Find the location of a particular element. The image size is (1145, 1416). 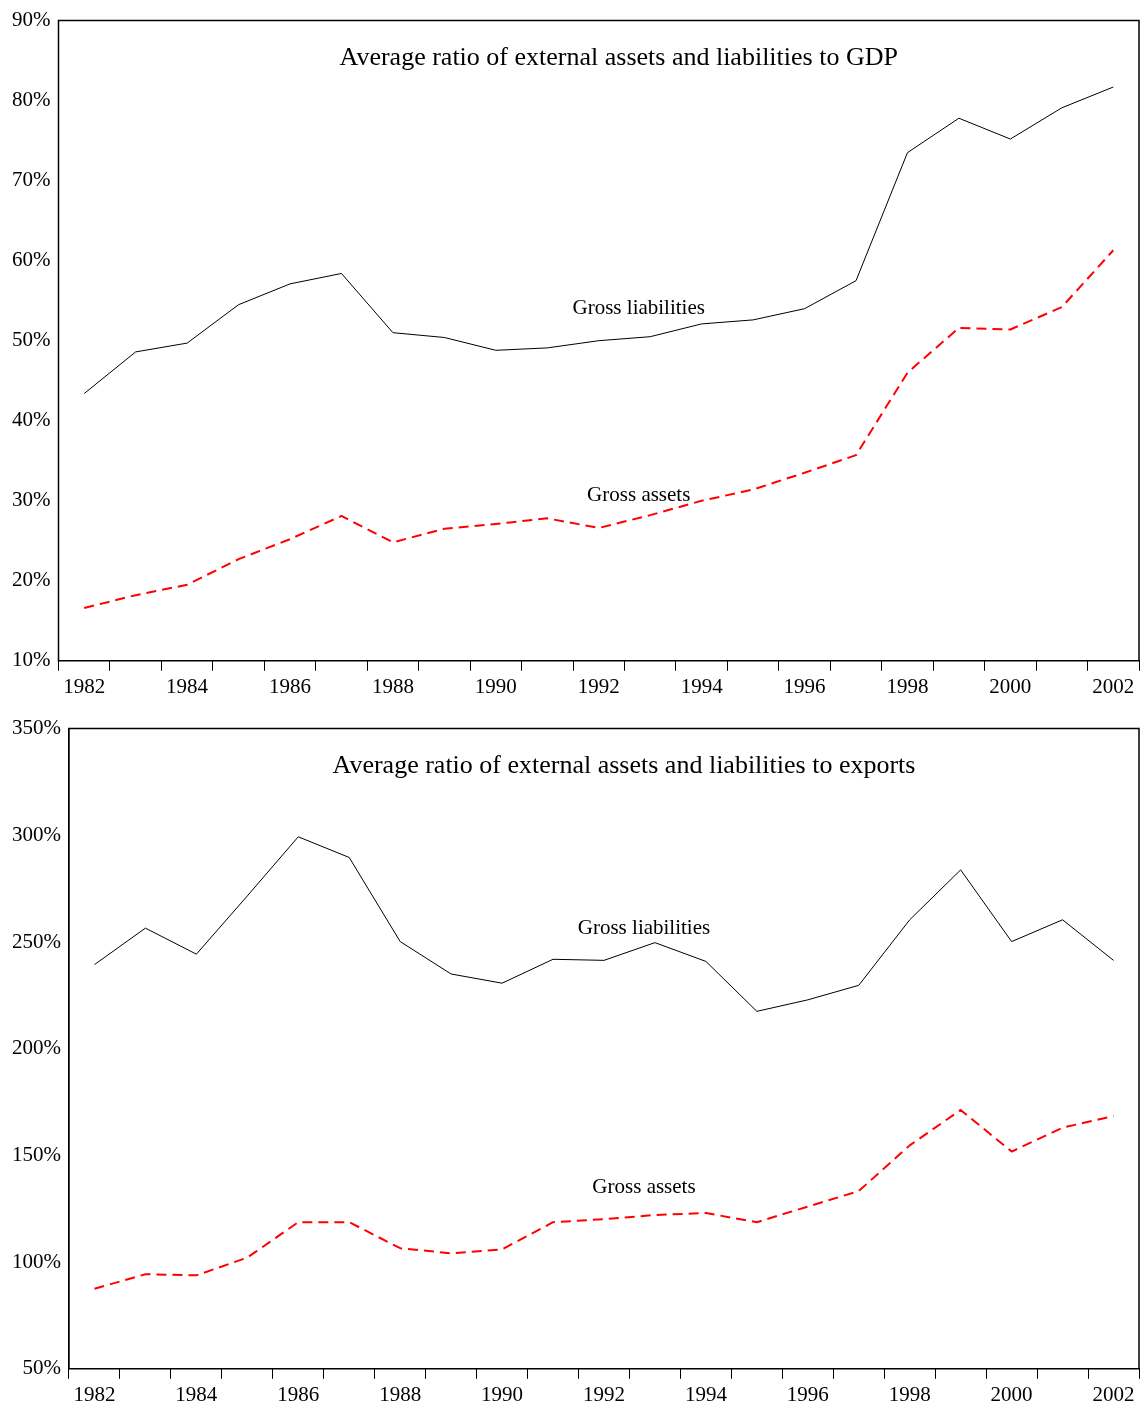

y-tick-label: 200% is located at coordinates (36, 1047).